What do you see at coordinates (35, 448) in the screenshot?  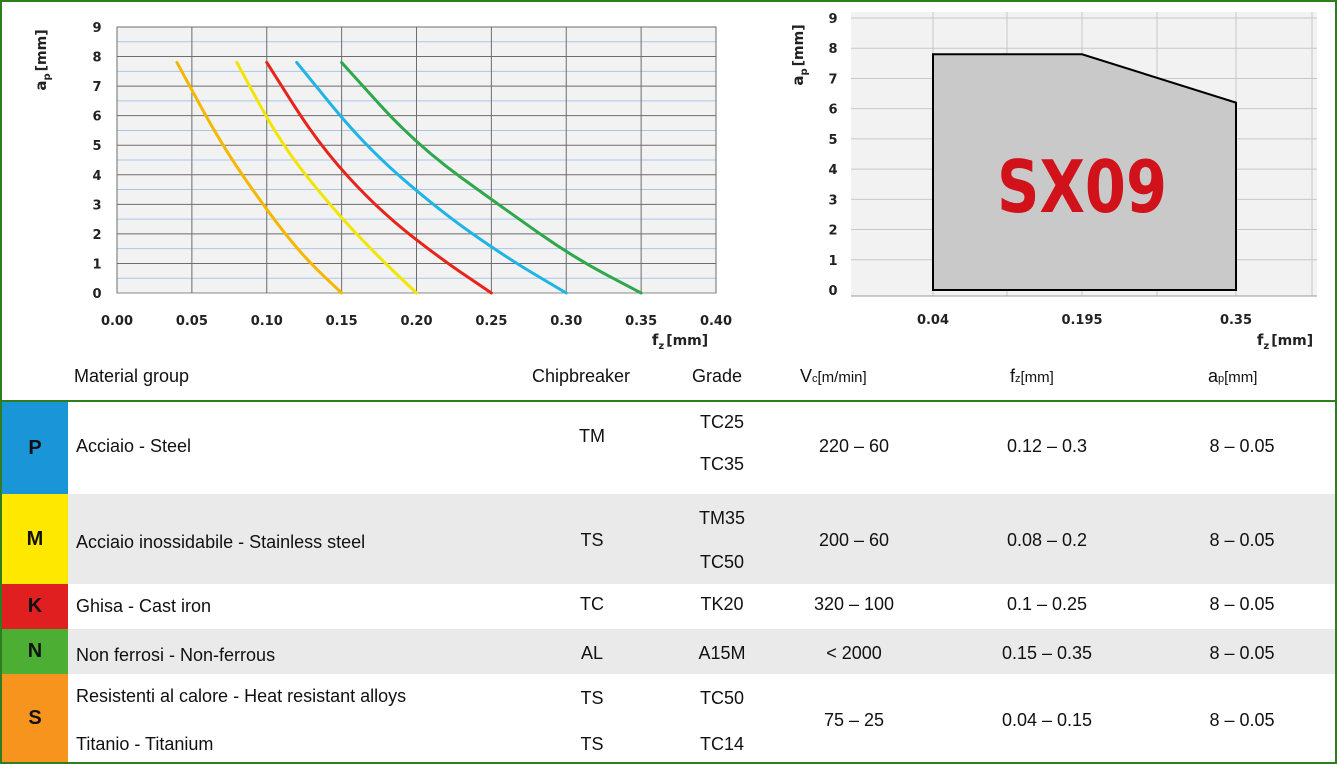 I see `iso-badge-p: P` at bounding box center [35, 448].